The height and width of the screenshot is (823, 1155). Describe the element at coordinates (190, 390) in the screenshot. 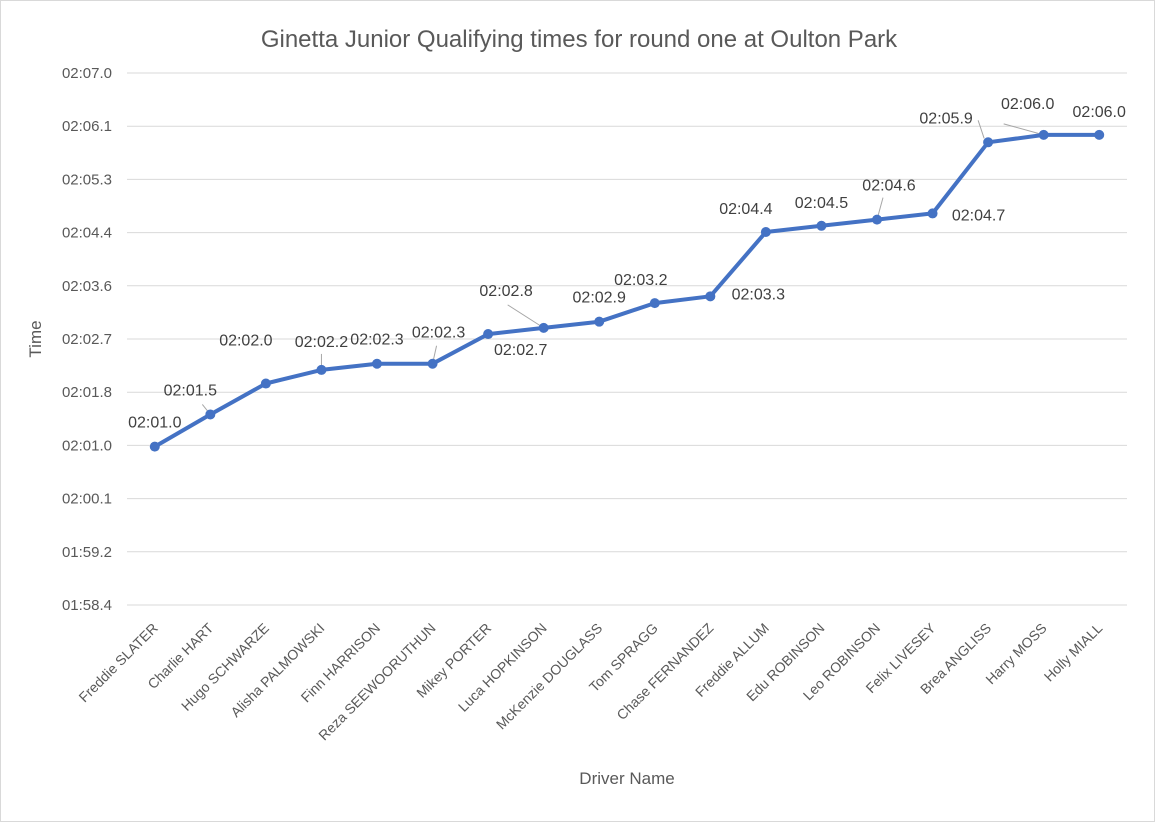

I see `data-label: 02:01.5` at that location.